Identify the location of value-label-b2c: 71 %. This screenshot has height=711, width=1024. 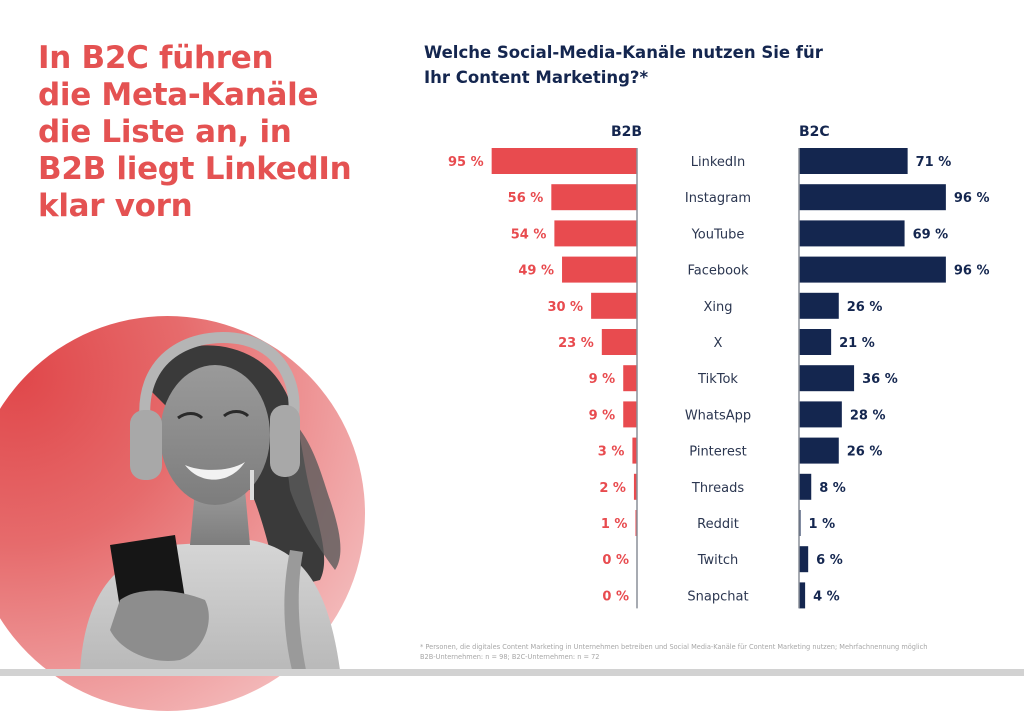
(934, 162).